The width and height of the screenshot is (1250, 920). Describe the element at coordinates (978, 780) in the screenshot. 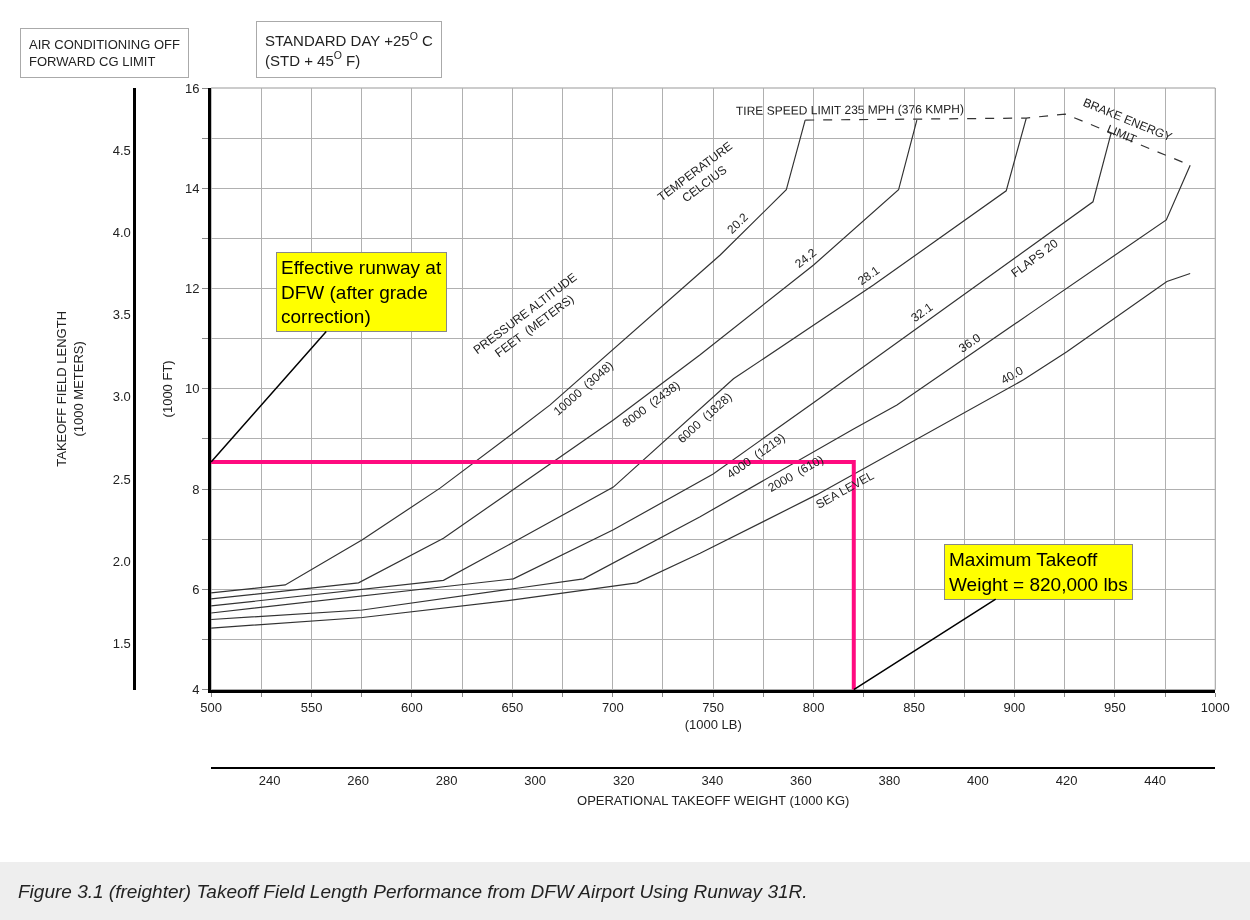

I see `x2-tick-label: 400` at that location.